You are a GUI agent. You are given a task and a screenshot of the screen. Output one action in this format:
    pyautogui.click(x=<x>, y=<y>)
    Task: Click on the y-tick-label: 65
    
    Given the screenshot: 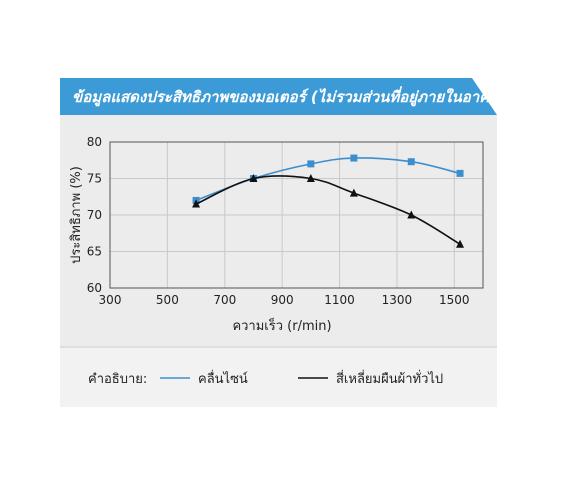 What is the action you would take?
    pyautogui.click(x=94, y=252)
    